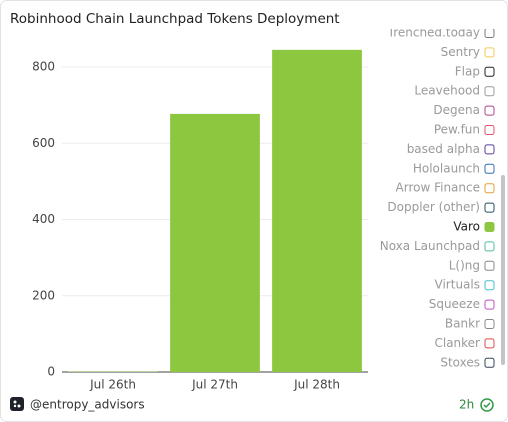 Image resolution: width=508 pixels, height=422 pixels. I want to click on legend-label: Doppler (other), so click(433, 207).